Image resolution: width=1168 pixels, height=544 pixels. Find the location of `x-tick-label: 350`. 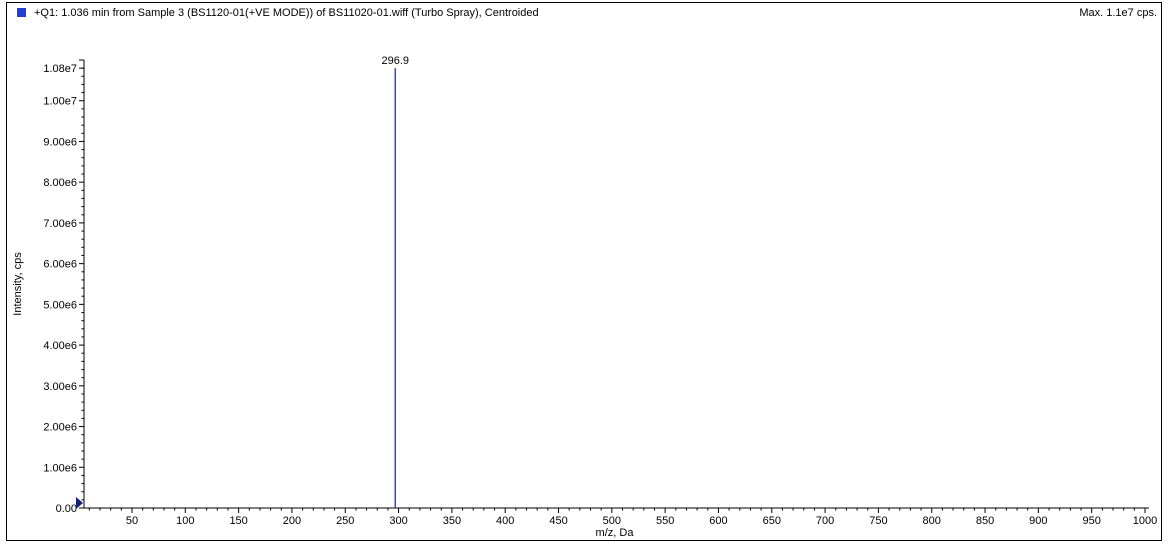

x-tick-label: 350 is located at coordinates (452, 521).